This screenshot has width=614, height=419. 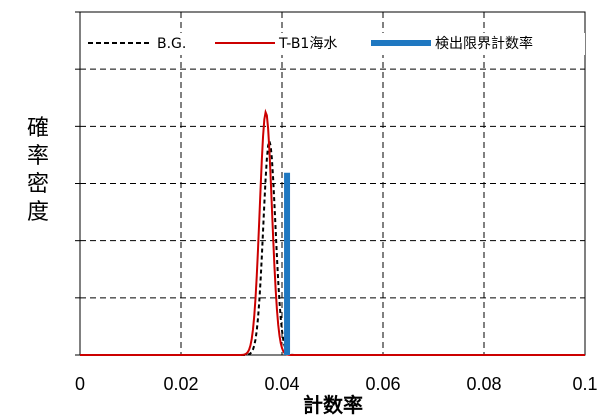 What do you see at coordinates (483, 384) in the screenshot?
I see `x-tick-label: 0.08` at bounding box center [483, 384].